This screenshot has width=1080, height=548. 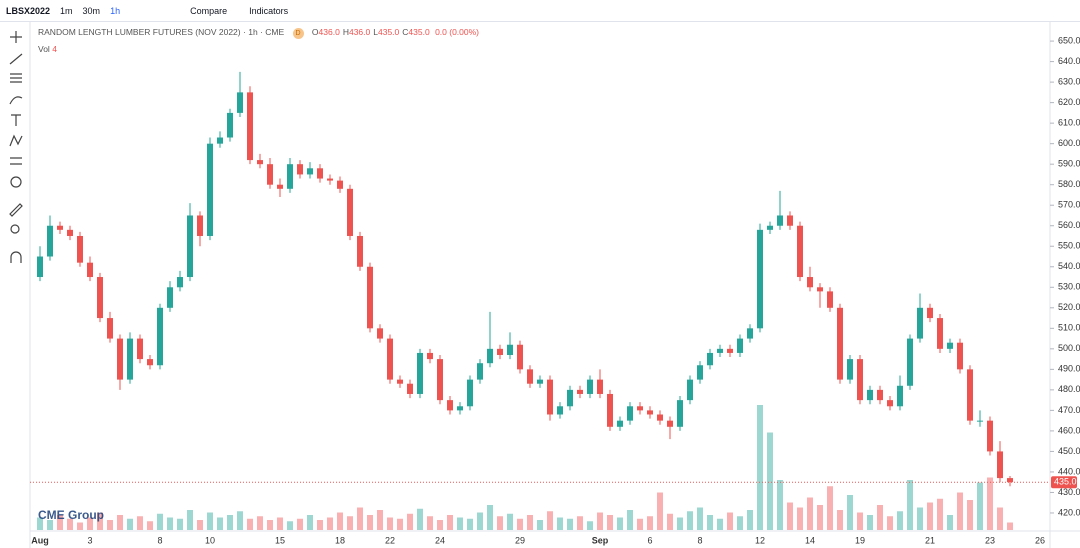 What do you see at coordinates (930, 540) in the screenshot?
I see `x-tick-label: 21` at bounding box center [930, 540].